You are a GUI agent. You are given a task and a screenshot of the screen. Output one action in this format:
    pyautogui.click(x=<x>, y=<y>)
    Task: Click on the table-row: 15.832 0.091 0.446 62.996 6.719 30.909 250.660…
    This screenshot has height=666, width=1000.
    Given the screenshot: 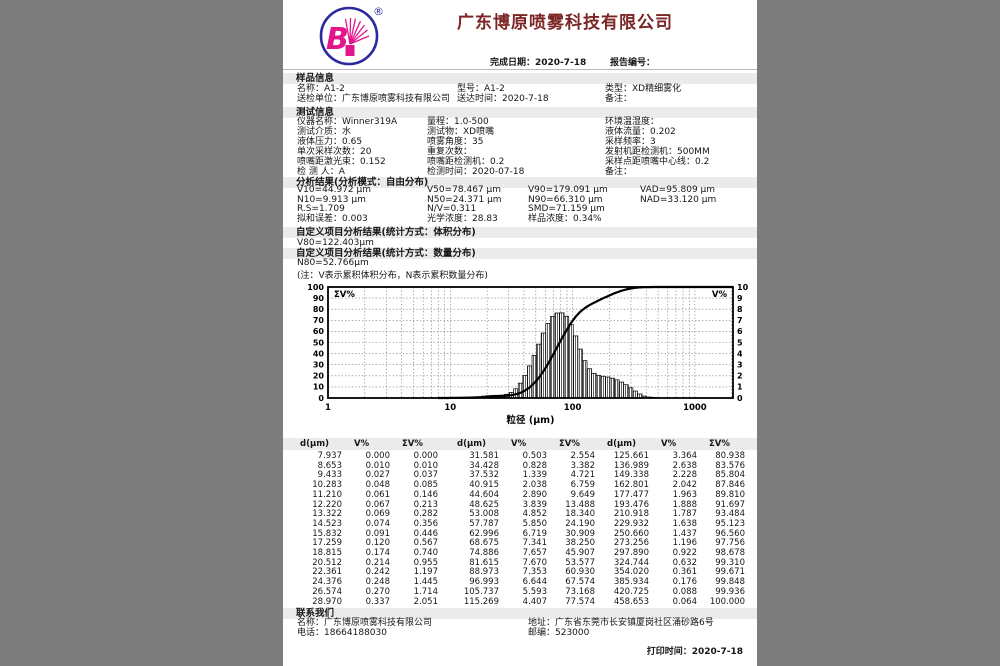 What is the action you would take?
    pyautogui.click(x=520, y=534)
    